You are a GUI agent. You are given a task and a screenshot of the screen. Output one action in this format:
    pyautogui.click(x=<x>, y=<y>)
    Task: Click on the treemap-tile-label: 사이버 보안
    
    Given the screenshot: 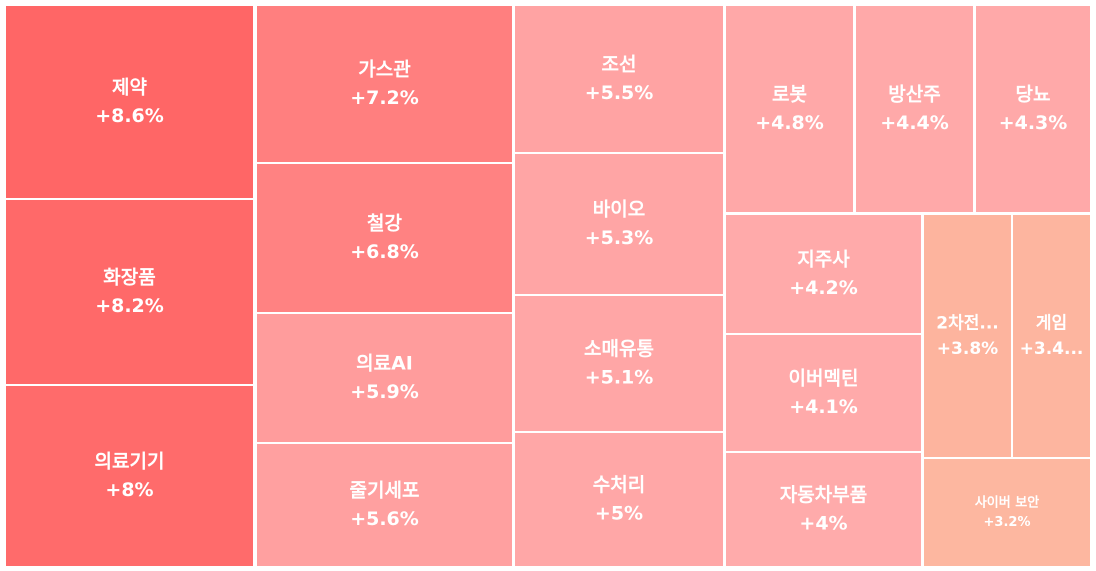 What is the action you would take?
    pyautogui.click(x=1007, y=502)
    